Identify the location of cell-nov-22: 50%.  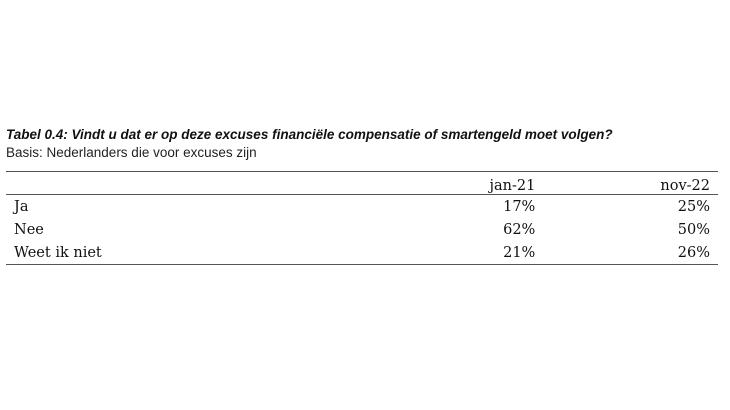
(693, 229).